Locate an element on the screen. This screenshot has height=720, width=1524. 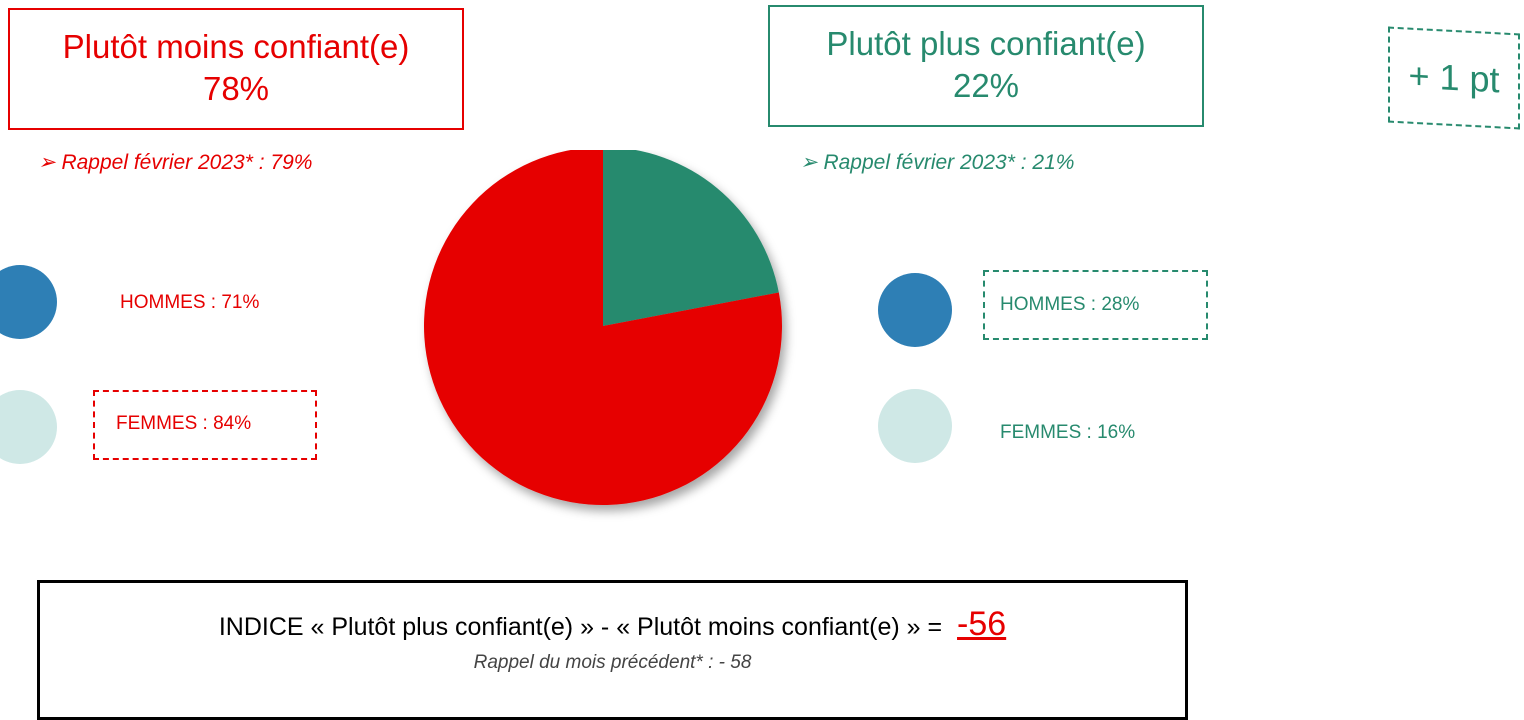
plus-women: FEMMES : 16% is located at coordinates (1068, 432).